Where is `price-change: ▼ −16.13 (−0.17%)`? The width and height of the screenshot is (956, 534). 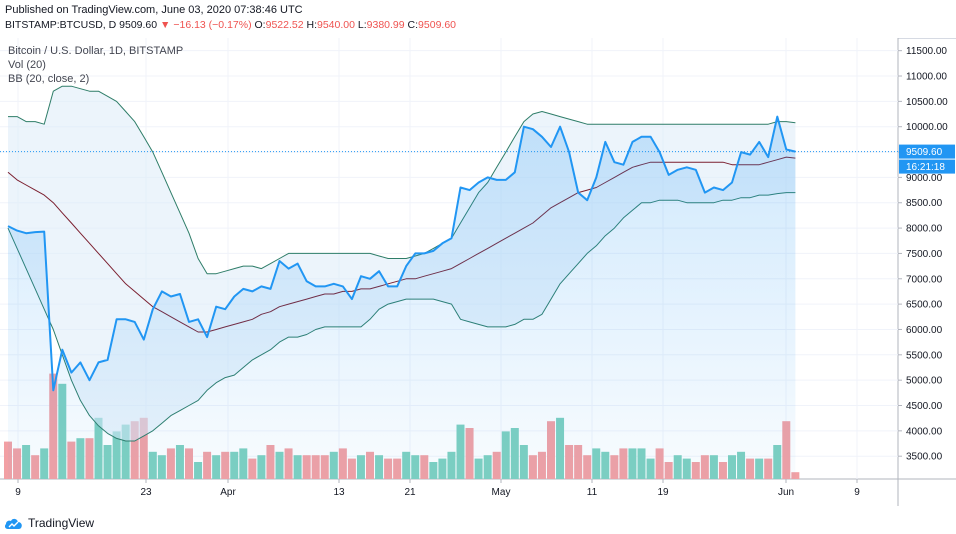 price-change: ▼ −16.13 (−0.17%) is located at coordinates (206, 25).